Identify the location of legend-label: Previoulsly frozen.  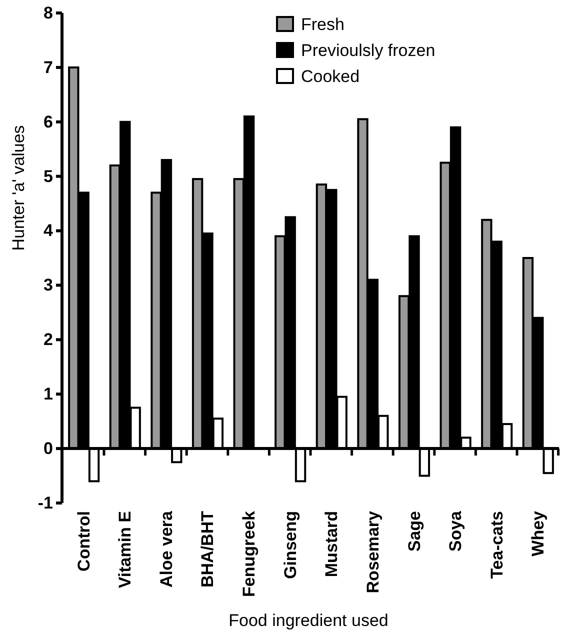
(368, 50).